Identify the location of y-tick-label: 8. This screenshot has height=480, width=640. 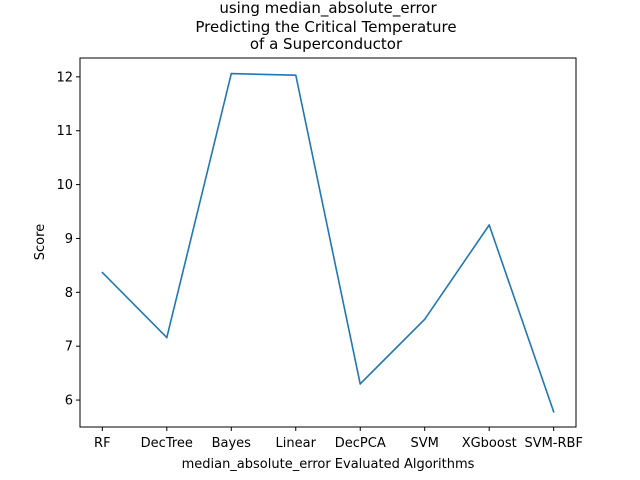
(69, 293).